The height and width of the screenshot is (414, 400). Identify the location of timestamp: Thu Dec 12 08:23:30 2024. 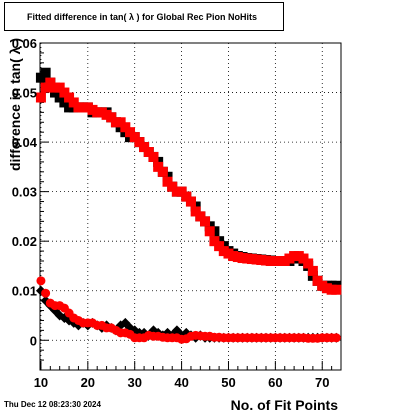
(52, 404).